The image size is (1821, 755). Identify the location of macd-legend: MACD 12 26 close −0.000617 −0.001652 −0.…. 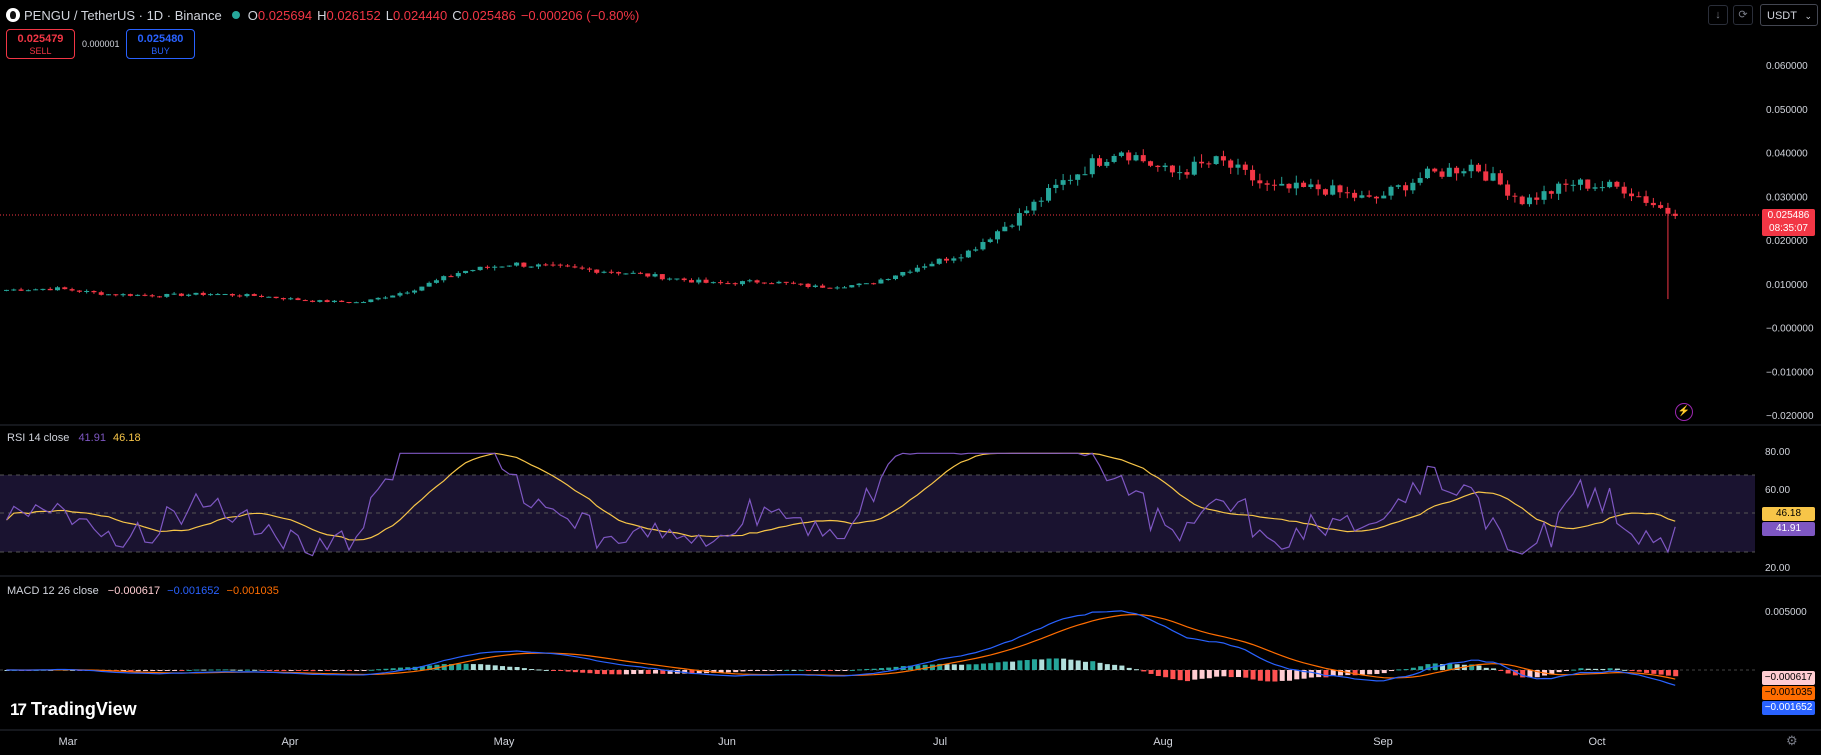
(143, 591).